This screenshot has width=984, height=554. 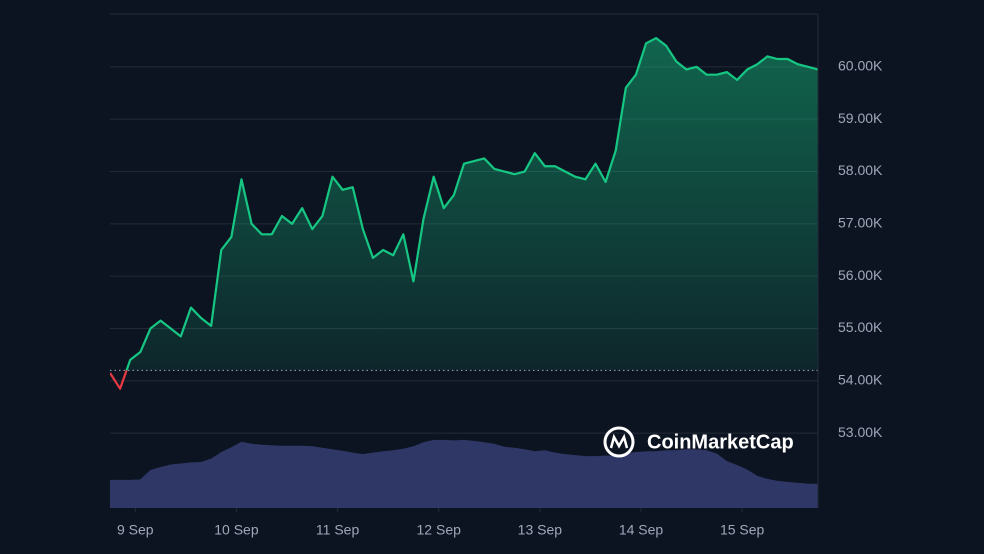 I want to click on y-tick-label: 58.00K, so click(x=860, y=170).